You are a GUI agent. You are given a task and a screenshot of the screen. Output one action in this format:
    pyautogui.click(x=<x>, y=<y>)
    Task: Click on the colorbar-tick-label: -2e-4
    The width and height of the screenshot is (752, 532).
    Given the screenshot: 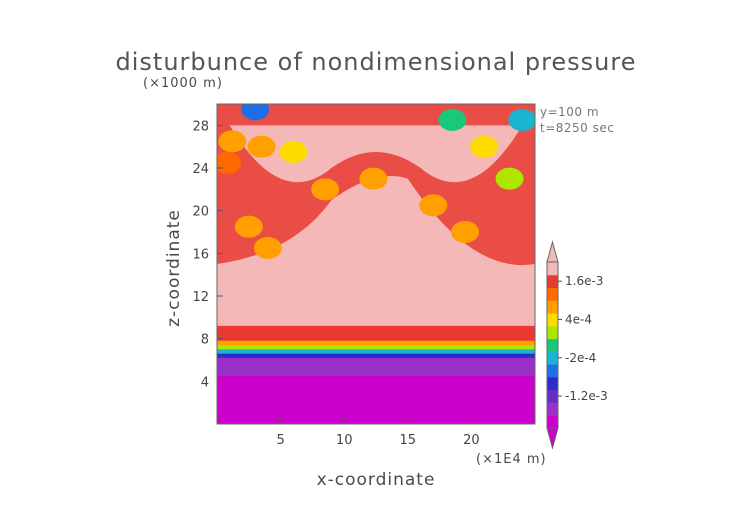 What is the action you would take?
    pyautogui.click(x=580, y=358)
    